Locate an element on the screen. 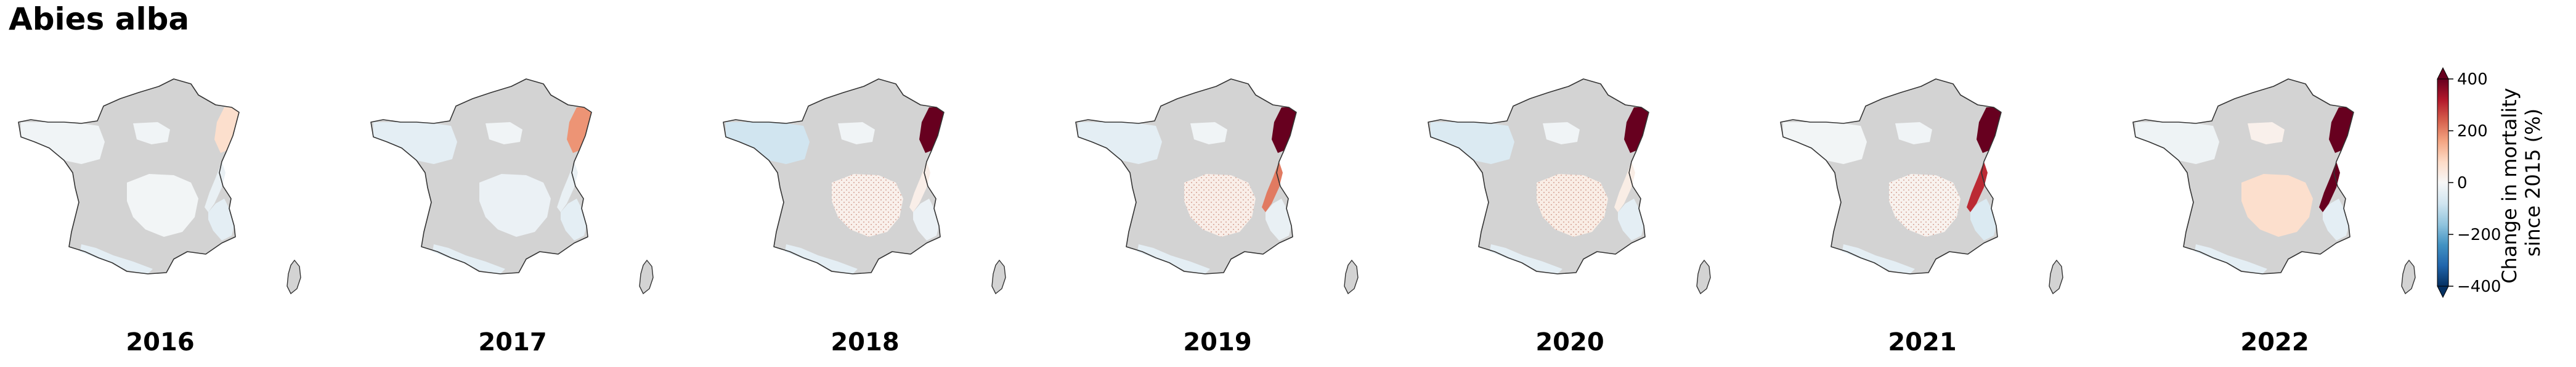 The image size is (2576, 367). figure-title: Abies alba is located at coordinates (99, 19).